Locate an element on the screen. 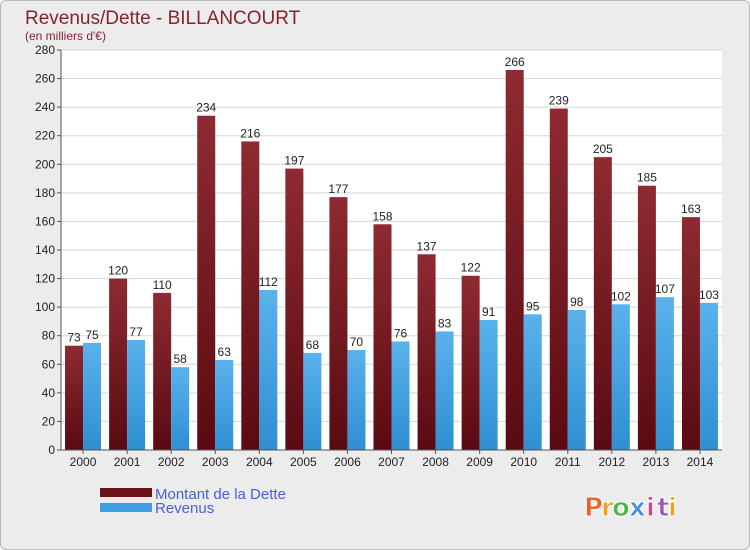 The width and height of the screenshot is (750, 550). y-tick-label: 240 is located at coordinates (45, 107).